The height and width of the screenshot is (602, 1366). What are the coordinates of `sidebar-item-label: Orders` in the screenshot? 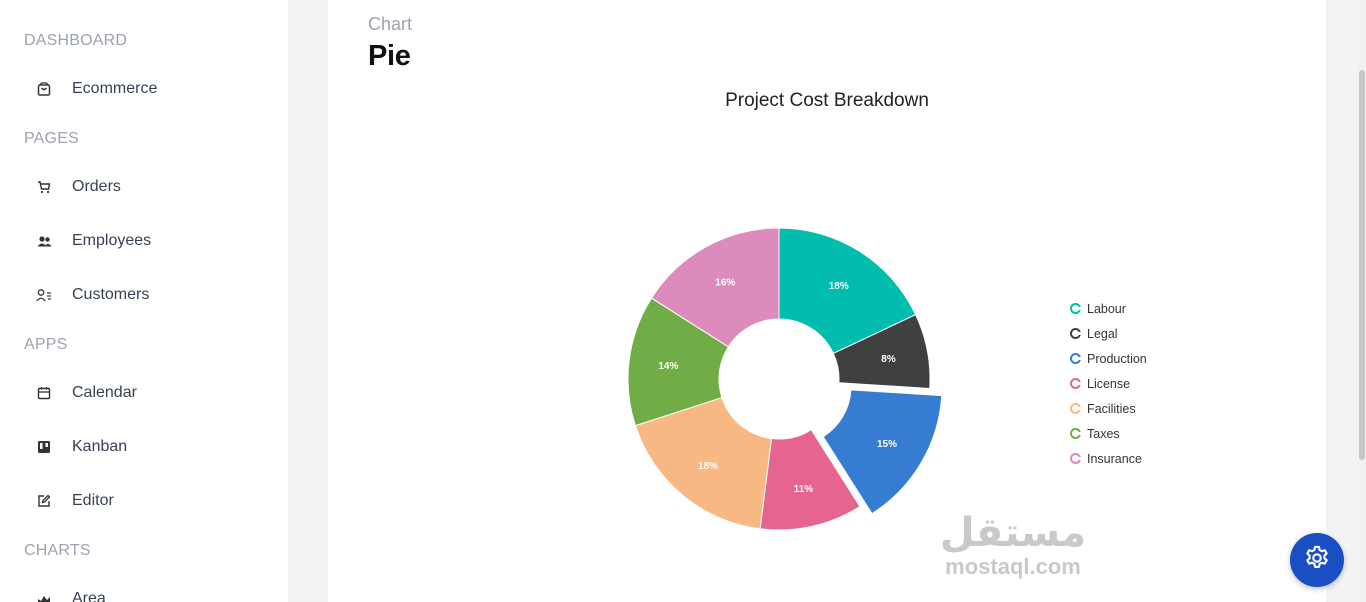 It's located at (96, 186).